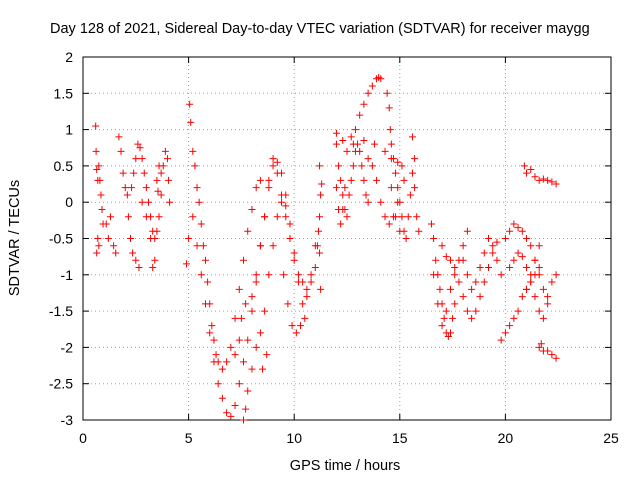 Image resolution: width=640 pixels, height=480 pixels. What do you see at coordinates (400, 438) in the screenshot?
I see `x-tick-label: 15` at bounding box center [400, 438].